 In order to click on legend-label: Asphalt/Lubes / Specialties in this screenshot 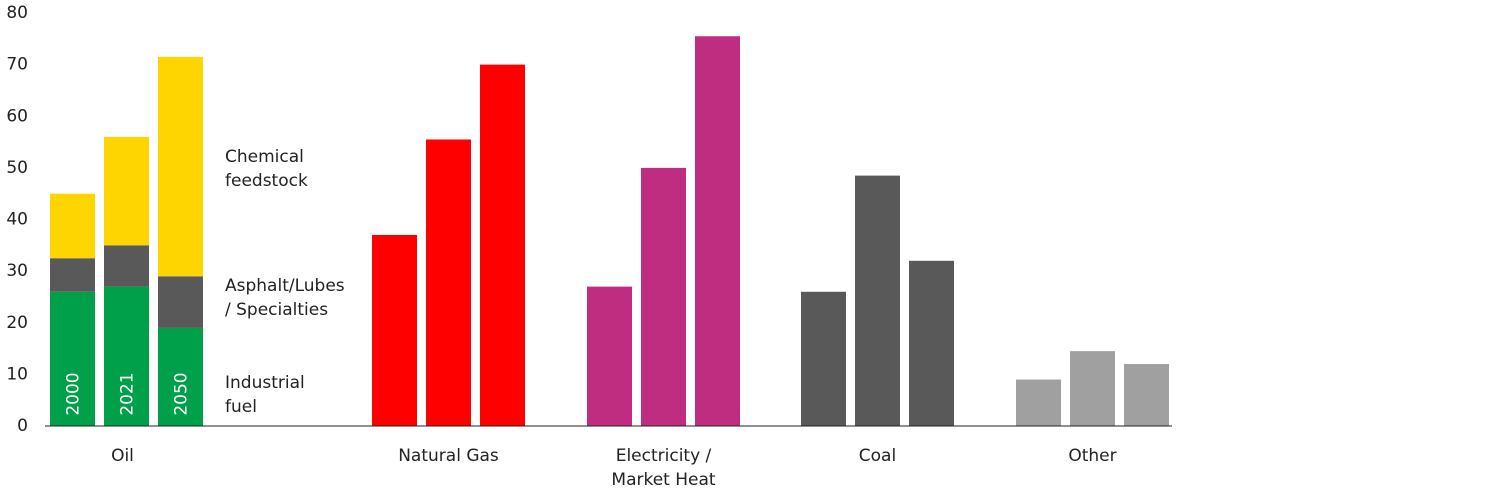, I will do `click(285, 298)`.